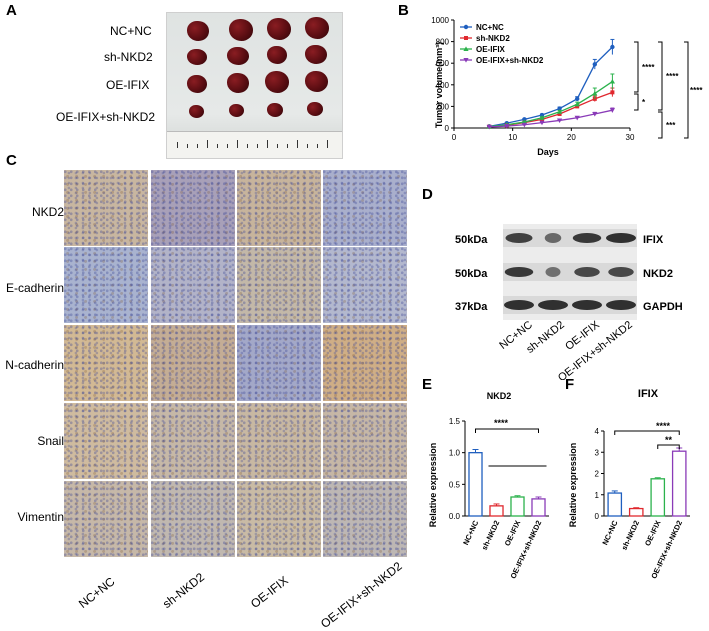  I want to click on legend-entry: NC+NC, so click(490, 27).